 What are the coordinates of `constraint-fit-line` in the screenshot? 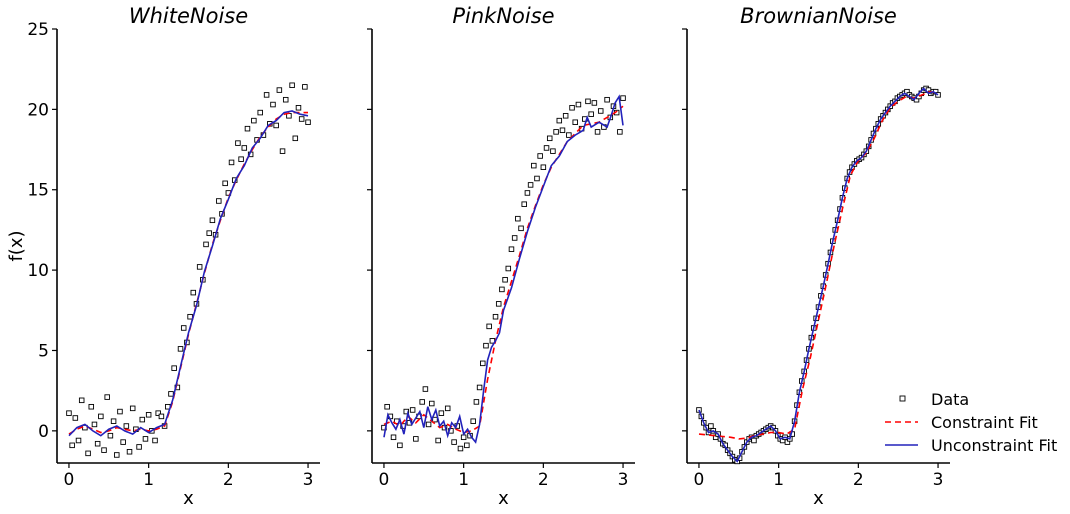 It's located at (188, 273).